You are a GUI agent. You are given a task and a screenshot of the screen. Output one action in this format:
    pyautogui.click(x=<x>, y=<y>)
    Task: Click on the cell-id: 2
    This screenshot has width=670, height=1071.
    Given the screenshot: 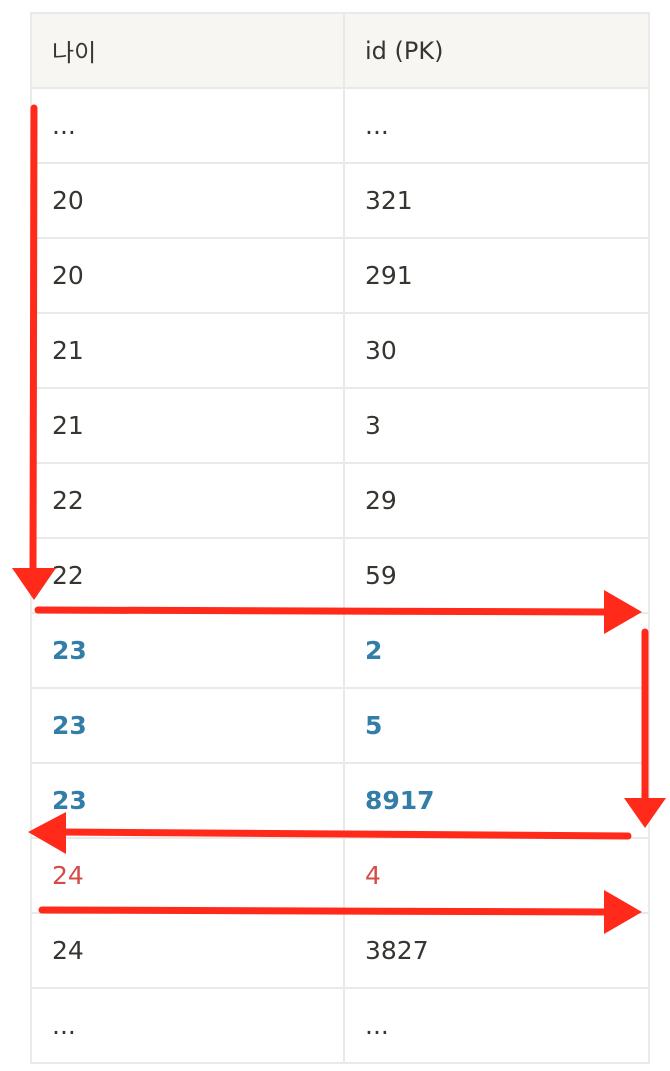 What is the action you would take?
    pyautogui.click(x=497, y=650)
    